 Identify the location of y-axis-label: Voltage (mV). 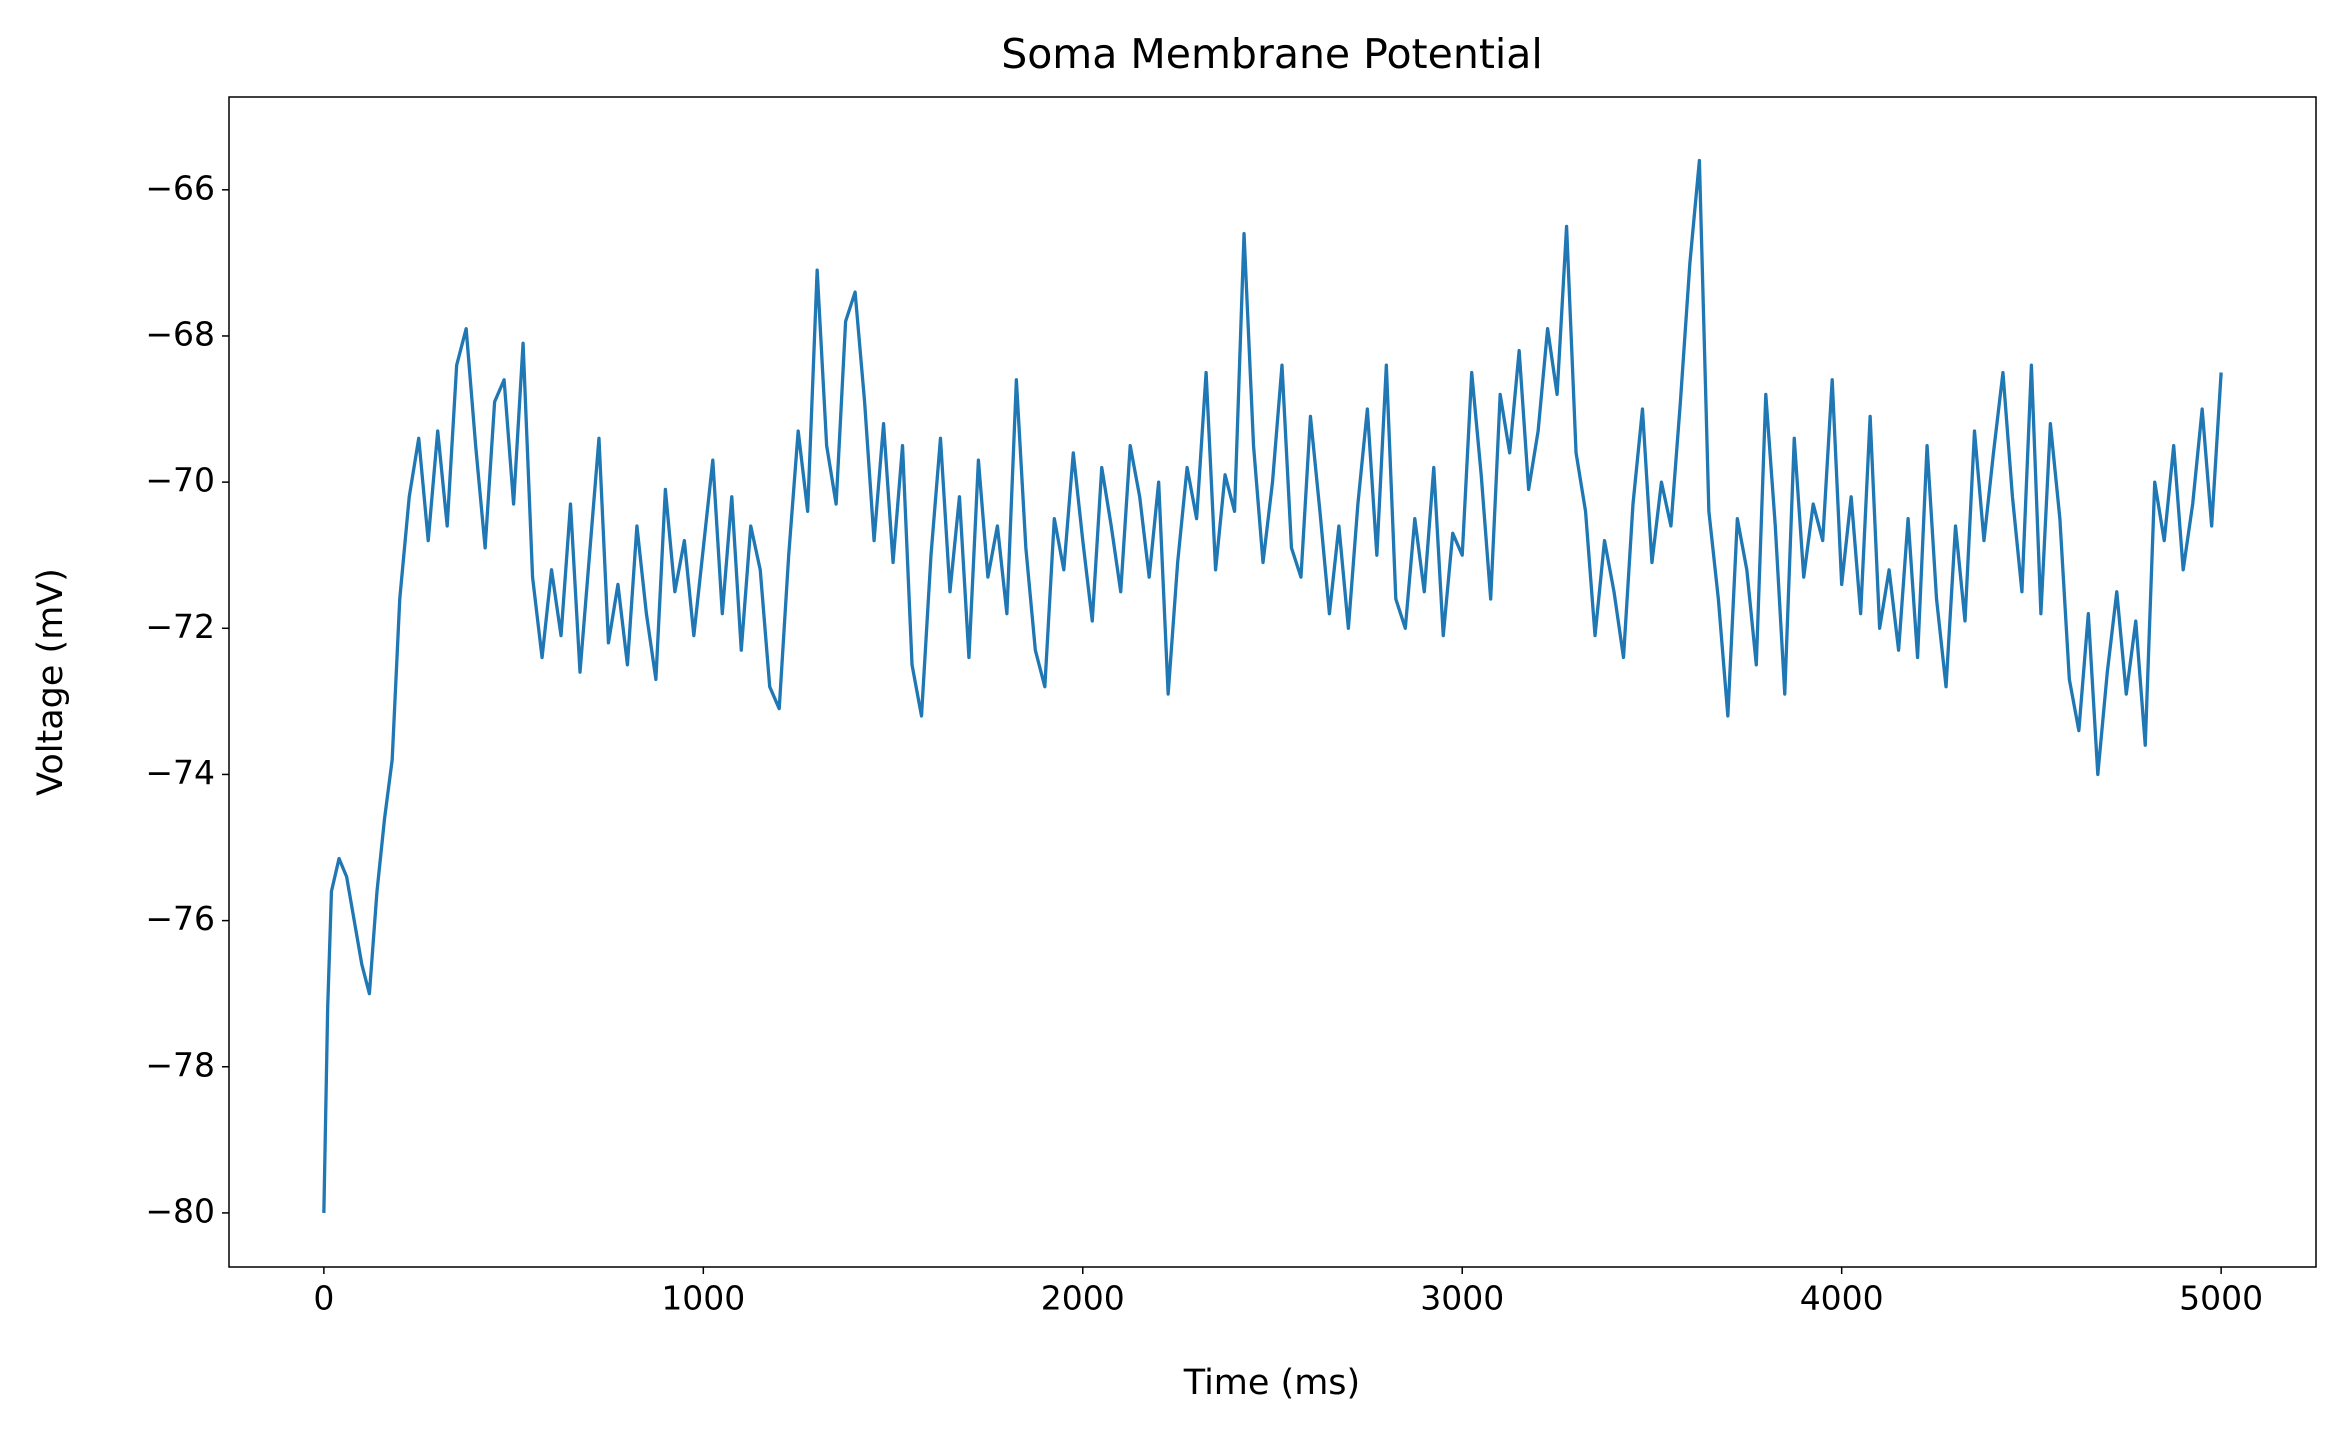
(51, 682).